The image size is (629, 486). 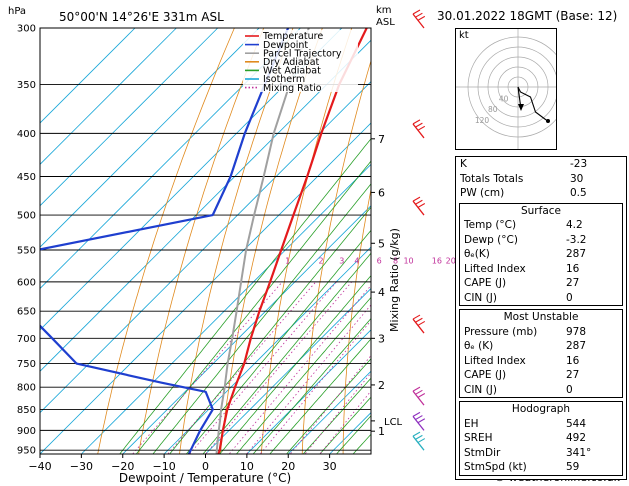 I want to click on hodograph-ring-label: 80, so click(x=493, y=109).